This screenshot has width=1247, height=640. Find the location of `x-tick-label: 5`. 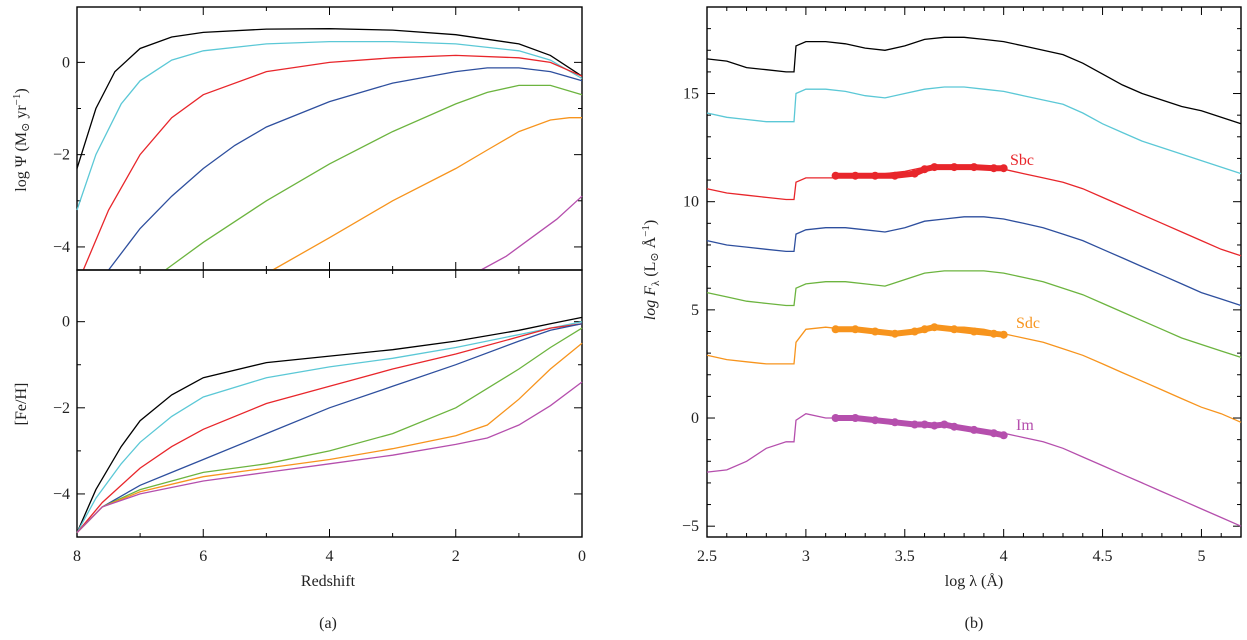

x-tick-label: 5 is located at coordinates (1201, 556).